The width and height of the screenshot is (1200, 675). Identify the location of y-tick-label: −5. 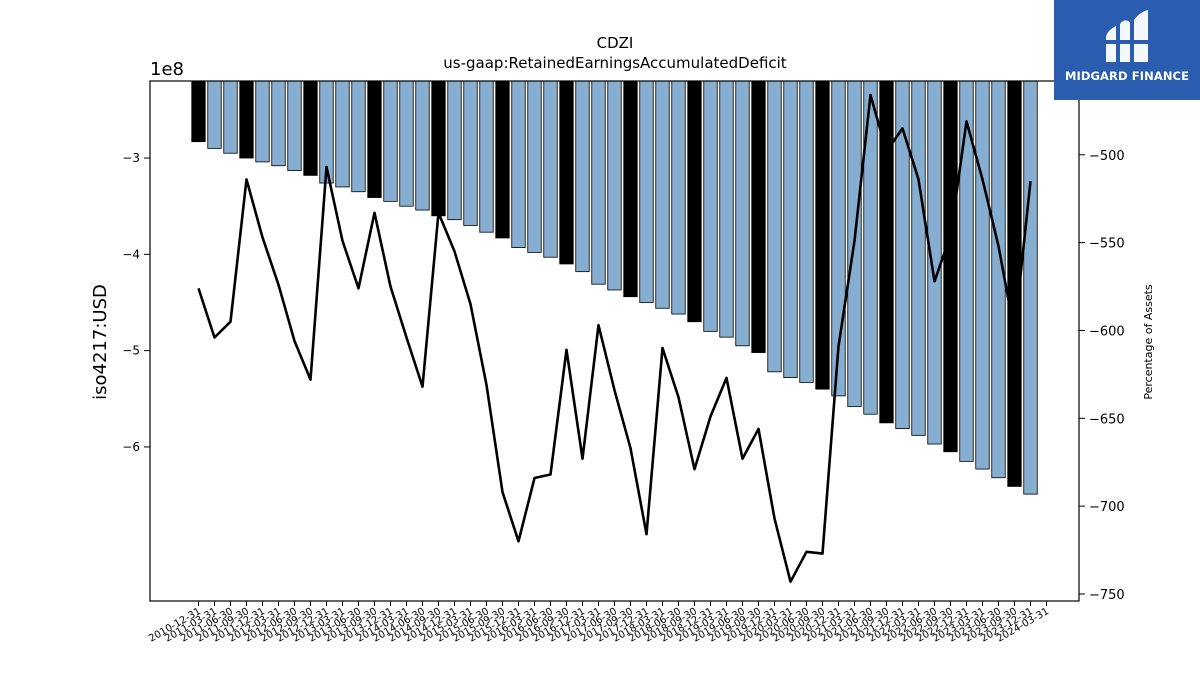
(131, 351).